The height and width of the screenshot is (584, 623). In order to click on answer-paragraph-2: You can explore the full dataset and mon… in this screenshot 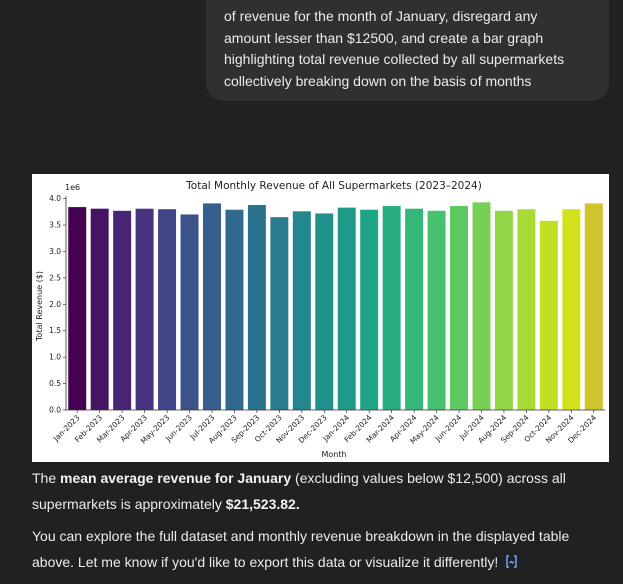, I will do `click(317, 550)`.